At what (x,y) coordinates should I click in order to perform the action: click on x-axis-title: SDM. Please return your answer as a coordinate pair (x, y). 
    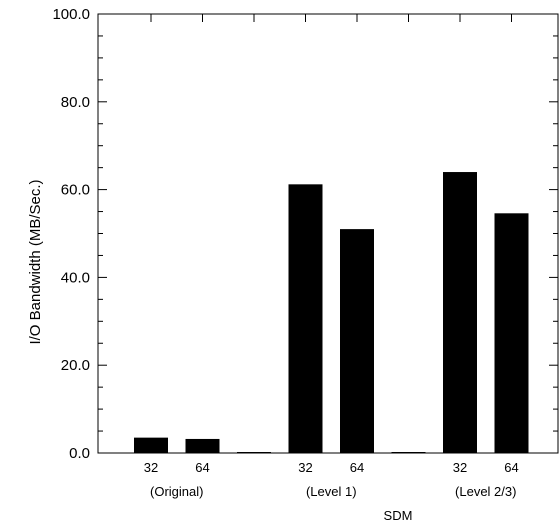
    Looking at the image, I should click on (398, 515).